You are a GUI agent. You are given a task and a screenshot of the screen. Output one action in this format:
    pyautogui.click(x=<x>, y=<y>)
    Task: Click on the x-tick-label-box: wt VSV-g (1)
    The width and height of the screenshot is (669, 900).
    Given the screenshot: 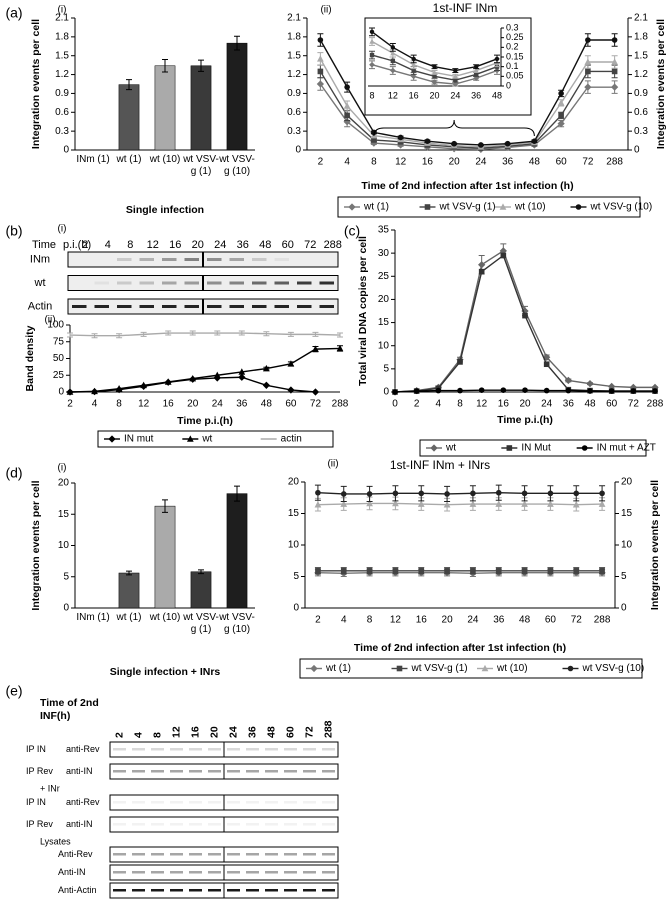 What is the action you would take?
    pyautogui.click(x=201, y=623)
    